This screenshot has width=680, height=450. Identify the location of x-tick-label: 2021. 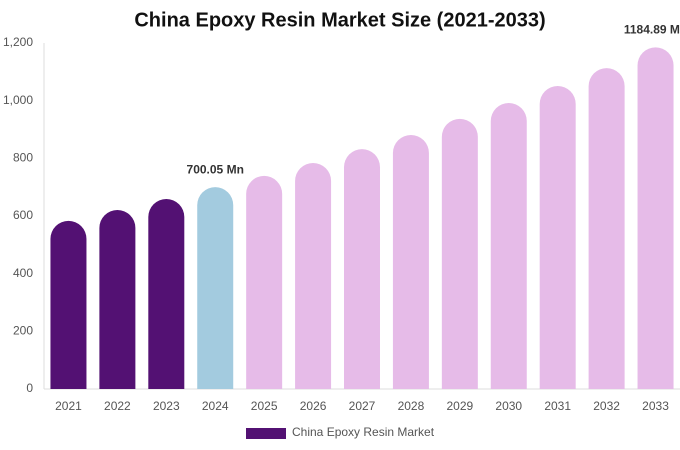
(68, 406).